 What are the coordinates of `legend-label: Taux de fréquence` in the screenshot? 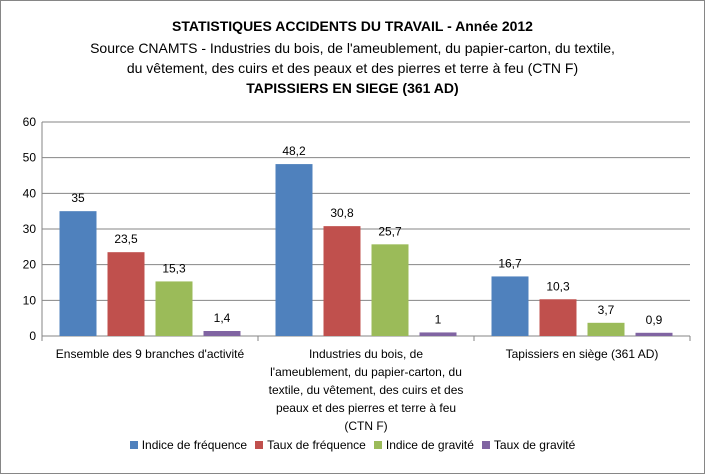 It's located at (316, 445).